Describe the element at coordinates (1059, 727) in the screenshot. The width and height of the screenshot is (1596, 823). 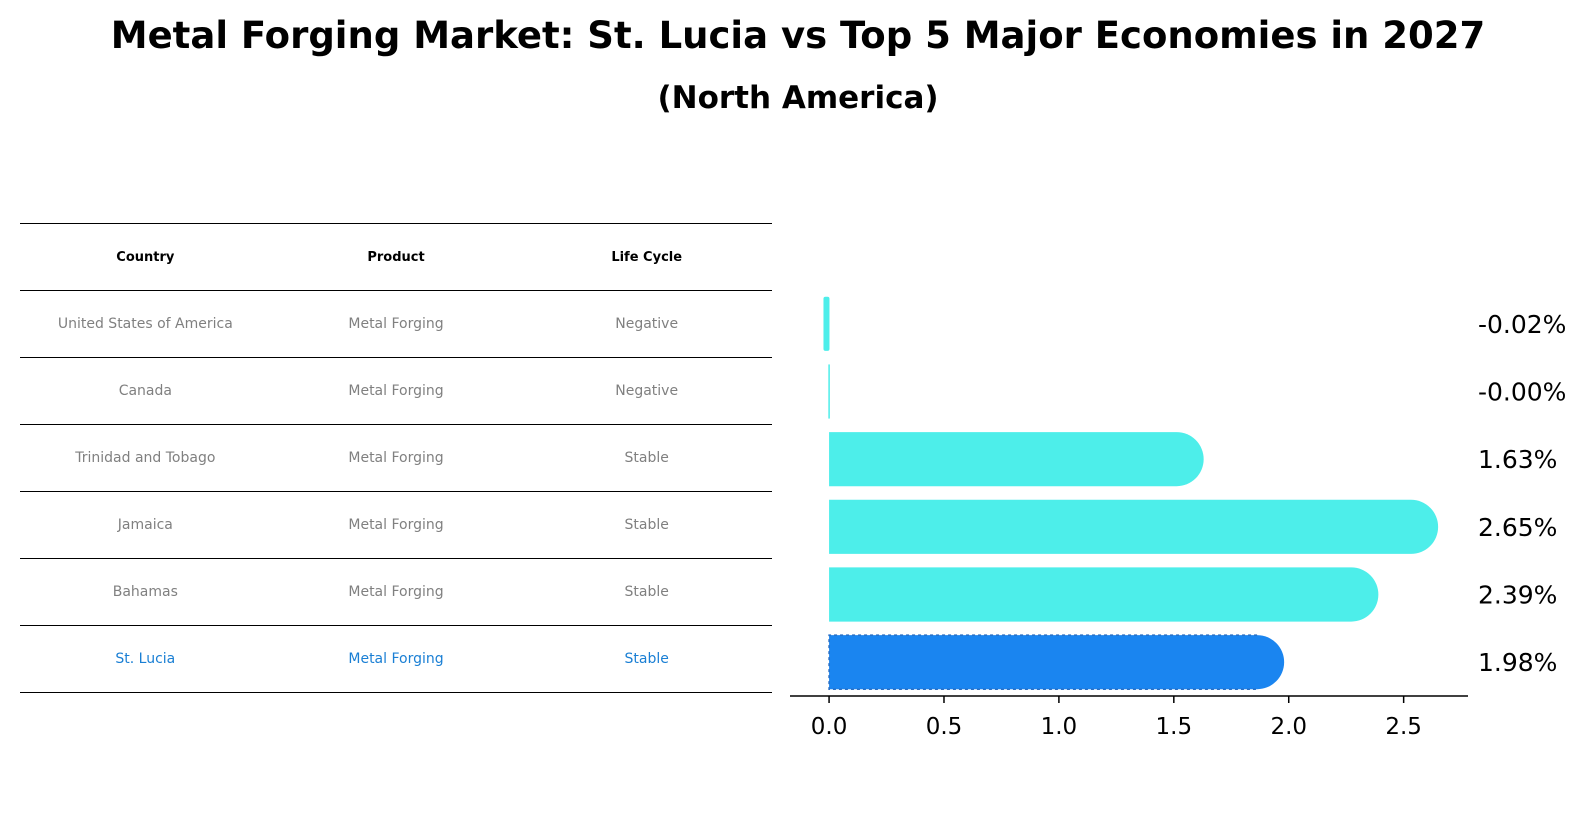
I see `x-tick-label: 1.0` at that location.